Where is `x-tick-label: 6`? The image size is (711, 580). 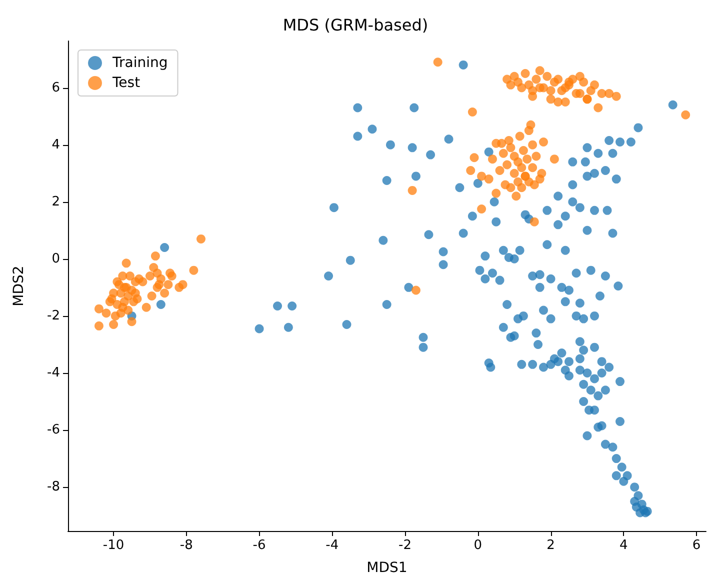
x-tick-label: 6 is located at coordinates (696, 545).